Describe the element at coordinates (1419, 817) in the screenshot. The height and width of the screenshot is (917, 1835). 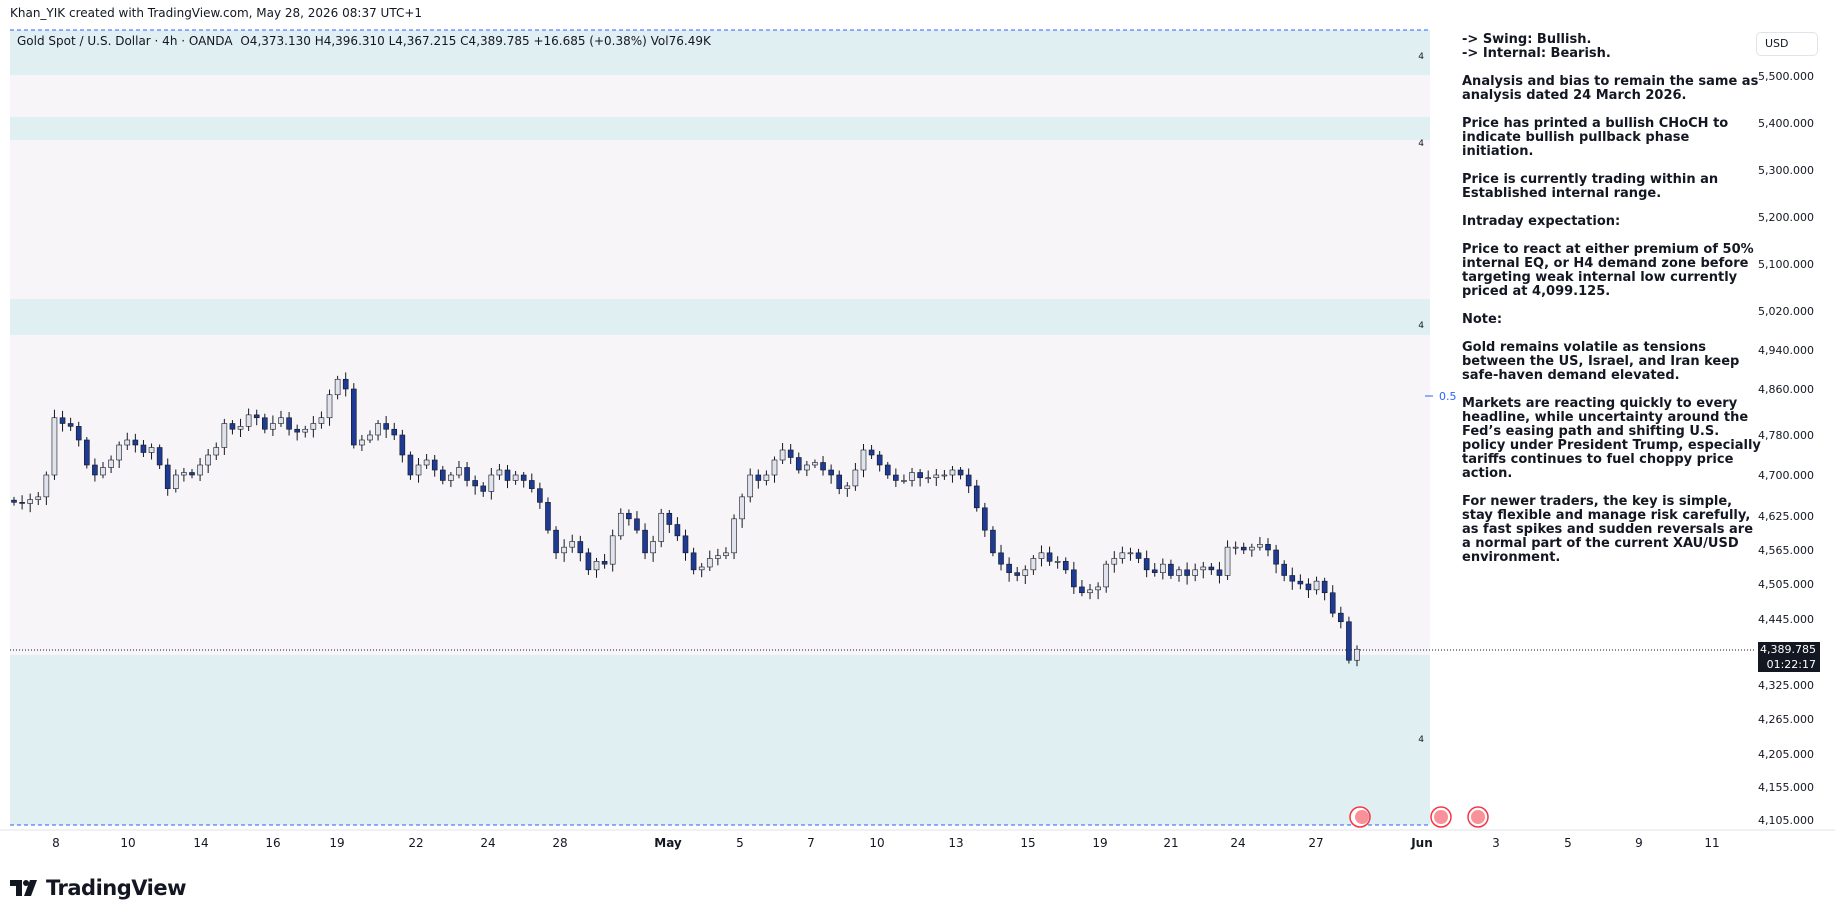
I see `event-markers` at that location.